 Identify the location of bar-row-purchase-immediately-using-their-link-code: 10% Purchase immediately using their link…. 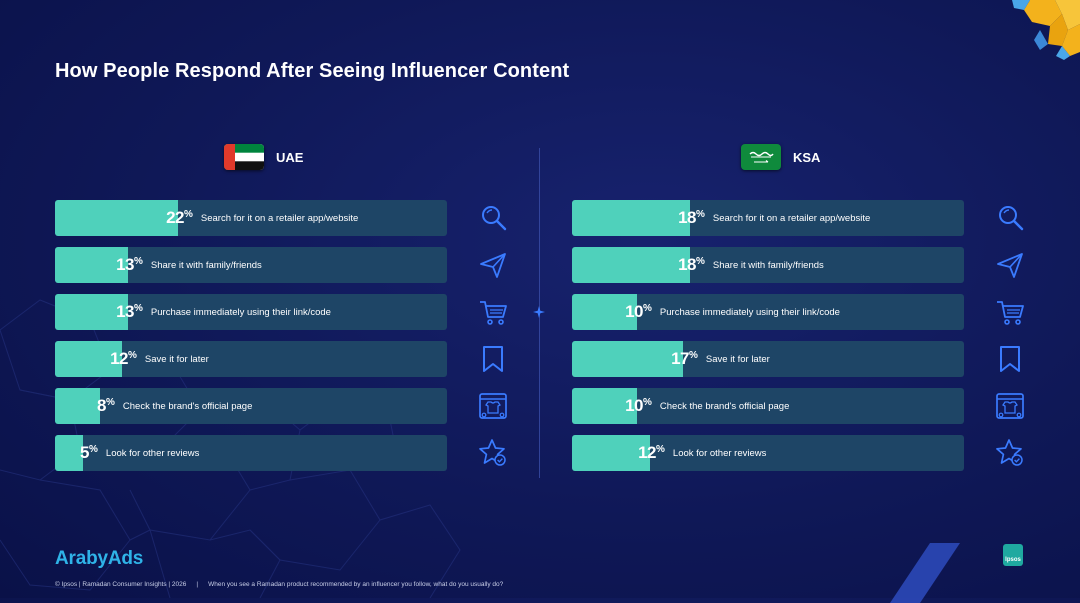
(768, 312).